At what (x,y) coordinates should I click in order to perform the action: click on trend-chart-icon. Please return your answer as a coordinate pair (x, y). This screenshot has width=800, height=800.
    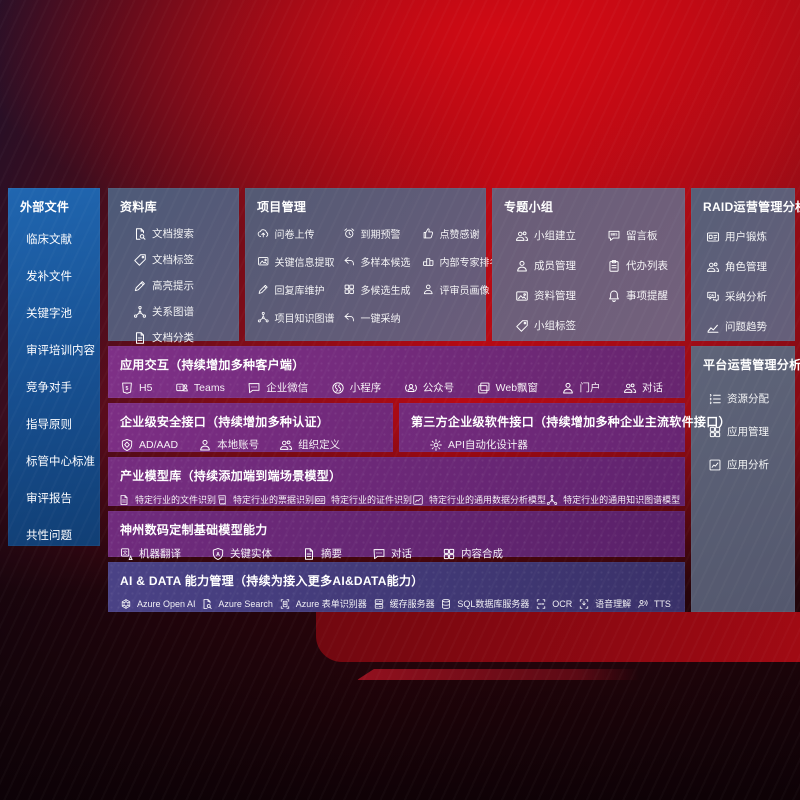
    Looking at the image, I should click on (713, 327).